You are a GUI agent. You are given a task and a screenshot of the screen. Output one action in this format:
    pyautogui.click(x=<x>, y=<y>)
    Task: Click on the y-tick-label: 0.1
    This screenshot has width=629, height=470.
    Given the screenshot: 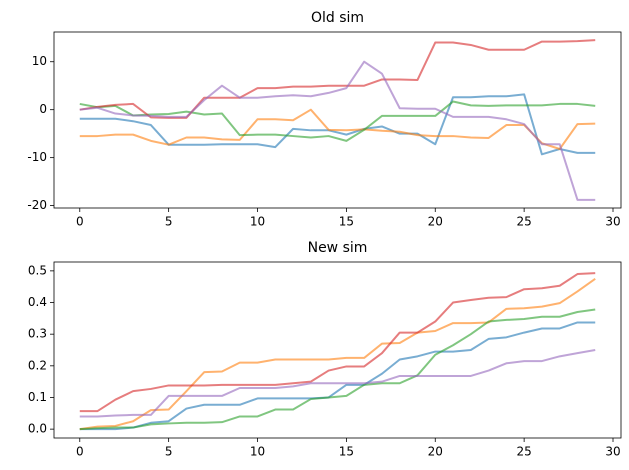 What is the action you would take?
    pyautogui.click(x=37, y=397)
    